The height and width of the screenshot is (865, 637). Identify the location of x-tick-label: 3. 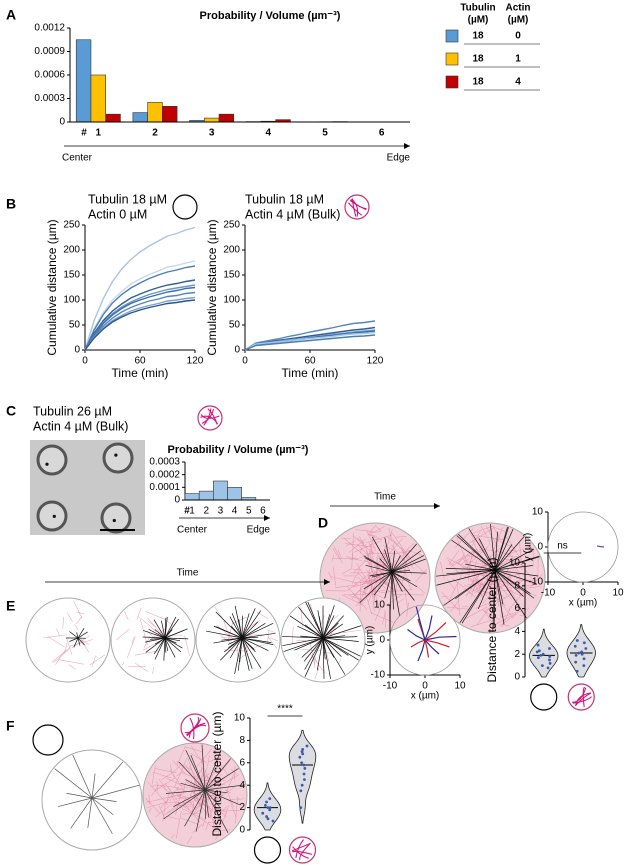
(221, 511).